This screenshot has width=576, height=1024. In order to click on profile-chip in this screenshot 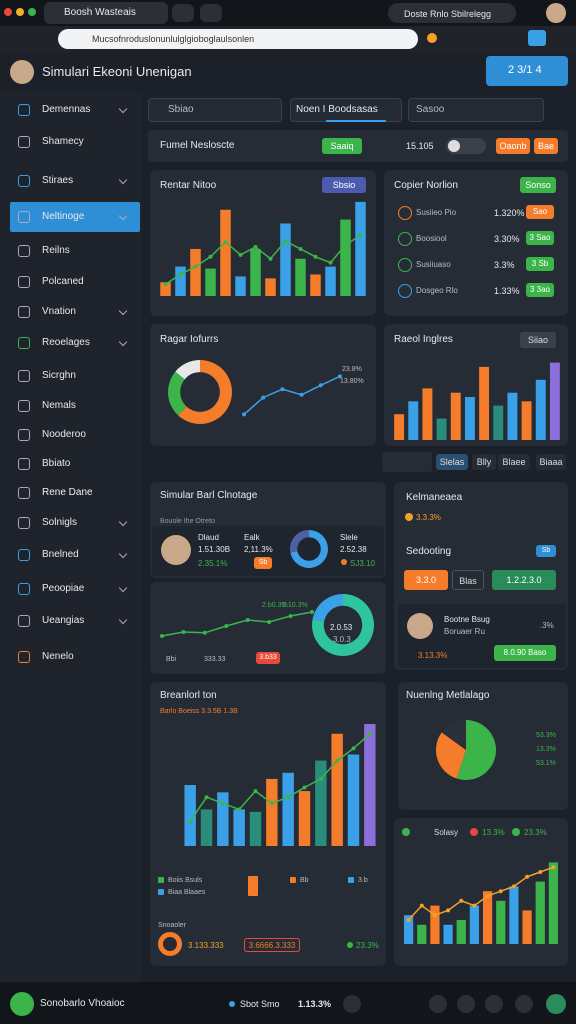, I will do `click(452, 13)`.